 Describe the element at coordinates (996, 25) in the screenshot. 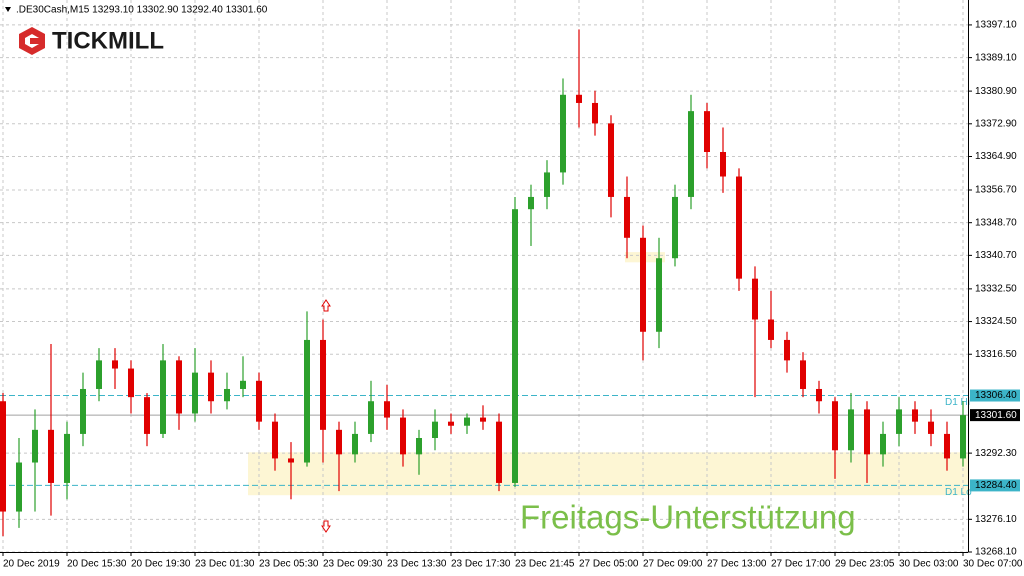

I see `y-tick-label: 13397.10` at that location.